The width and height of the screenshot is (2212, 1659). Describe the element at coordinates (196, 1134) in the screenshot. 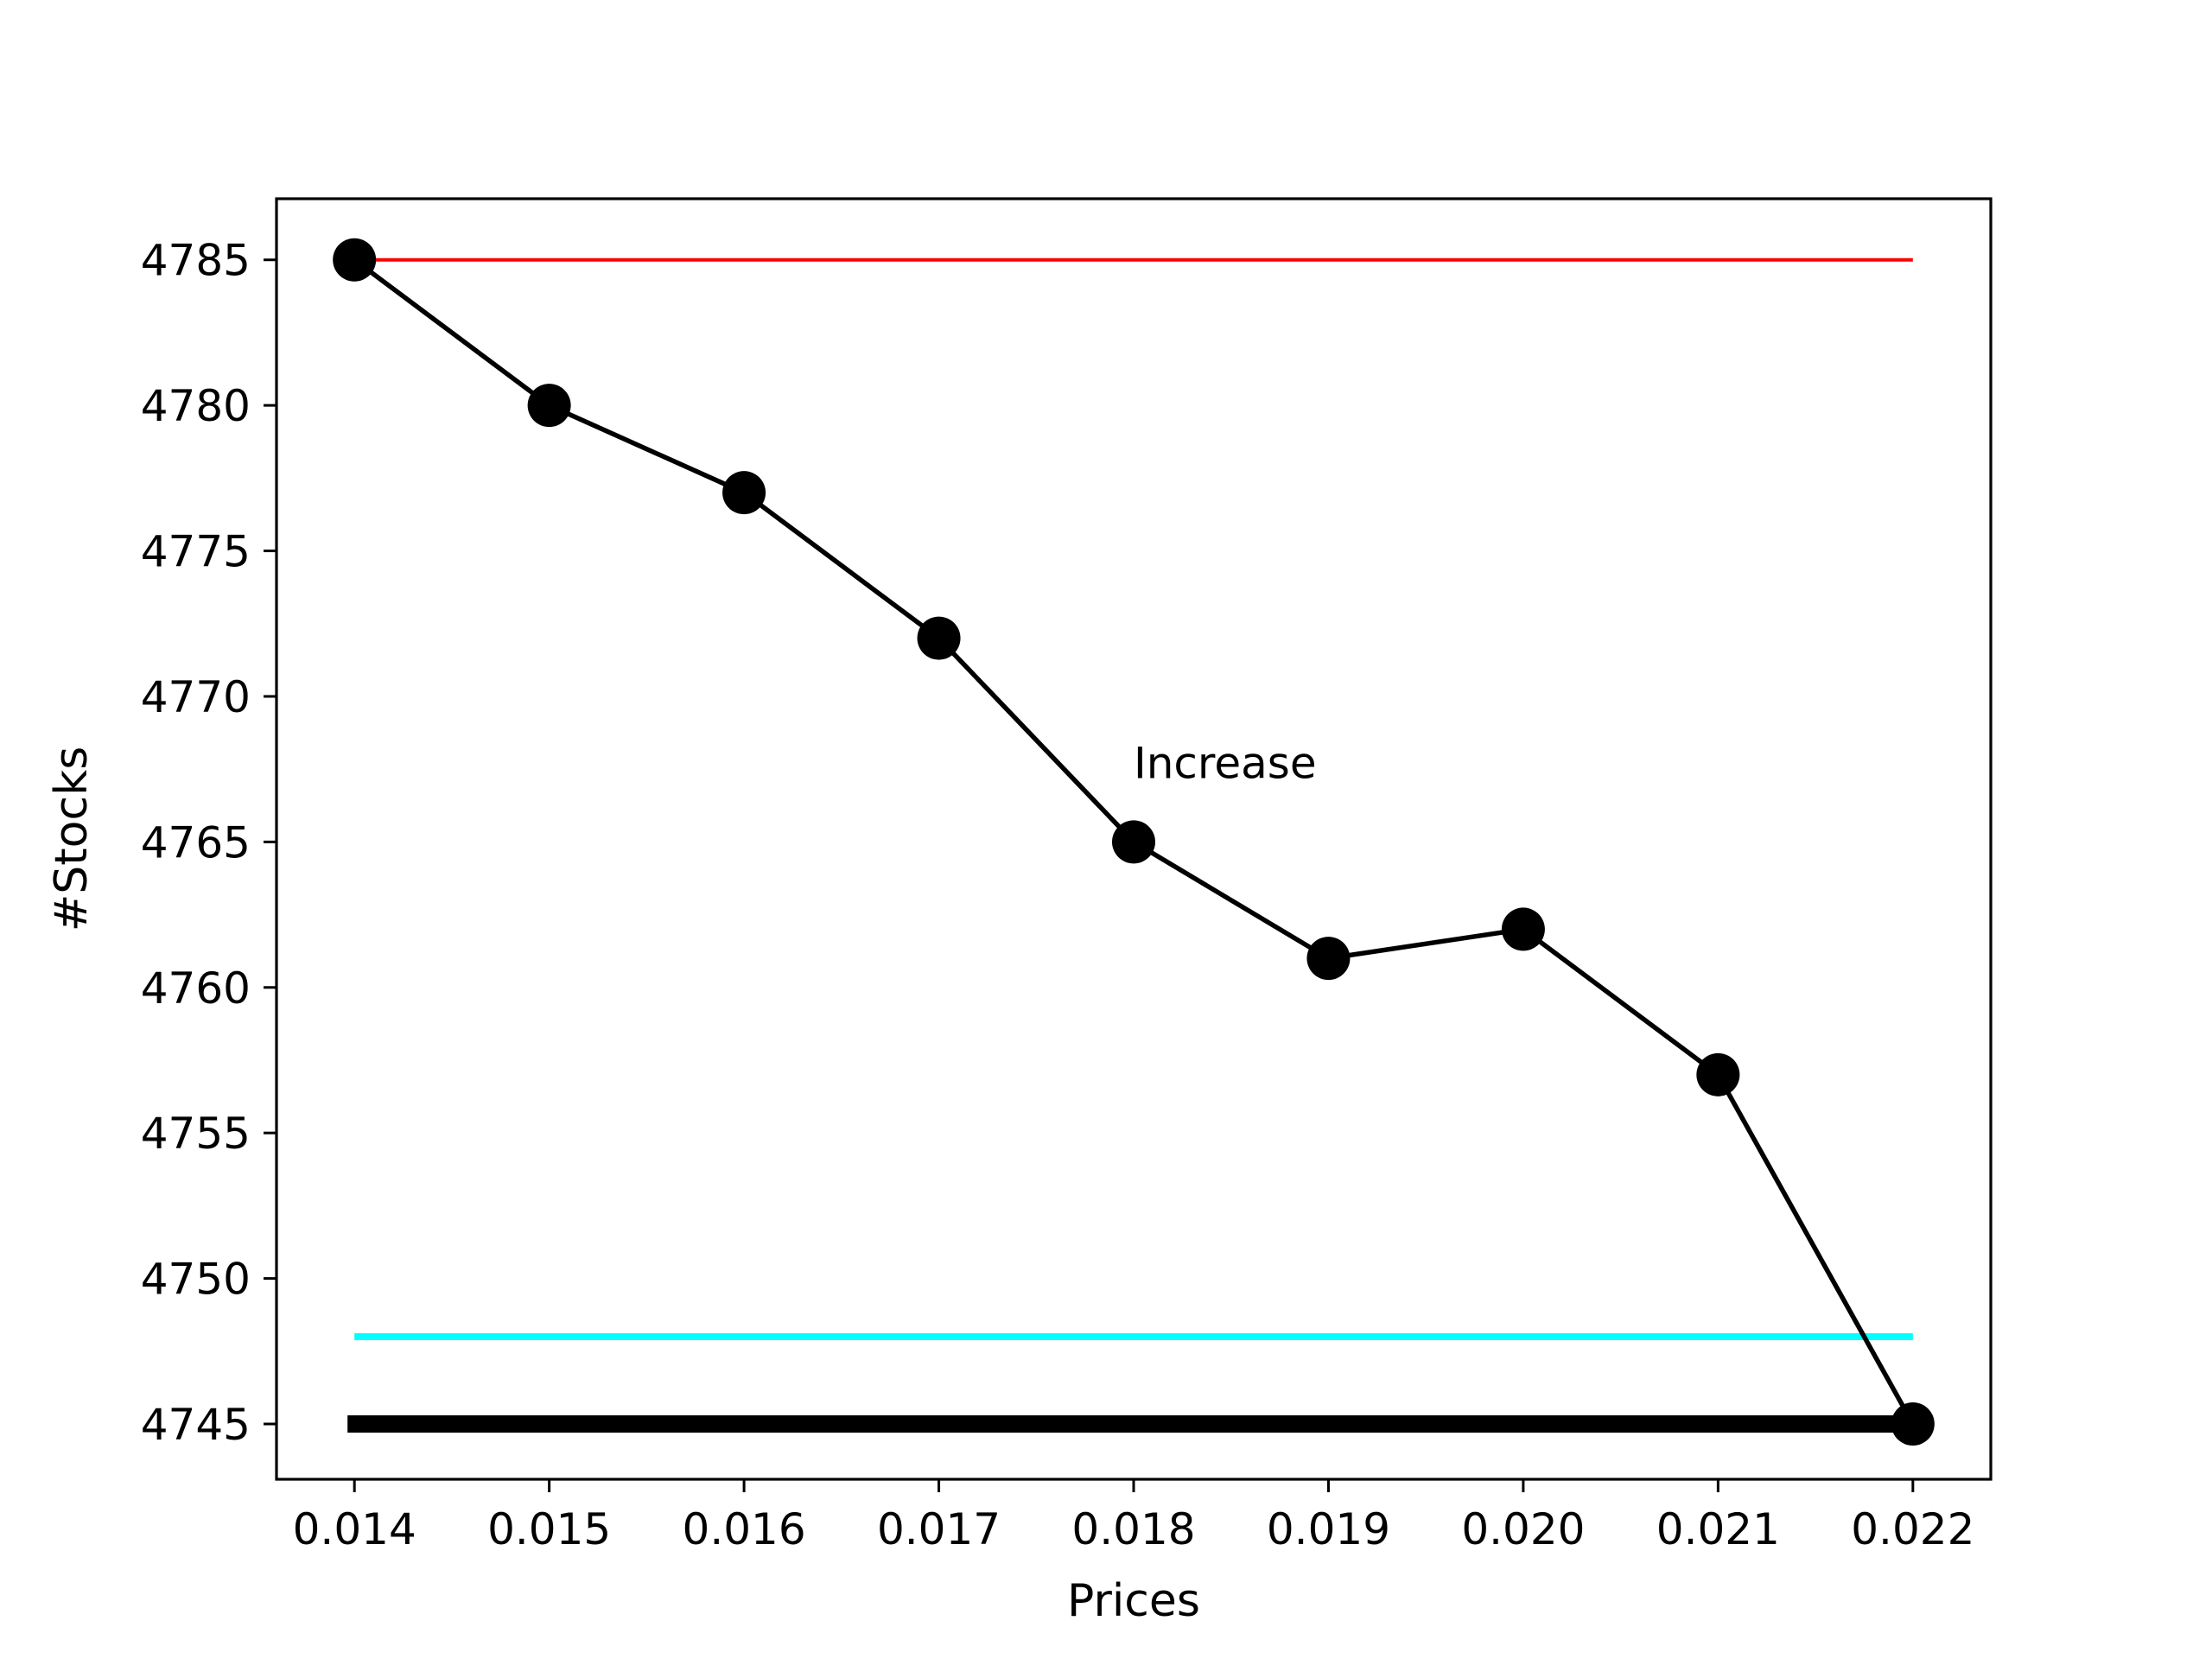

I see `y-tick-label: 4755` at that location.